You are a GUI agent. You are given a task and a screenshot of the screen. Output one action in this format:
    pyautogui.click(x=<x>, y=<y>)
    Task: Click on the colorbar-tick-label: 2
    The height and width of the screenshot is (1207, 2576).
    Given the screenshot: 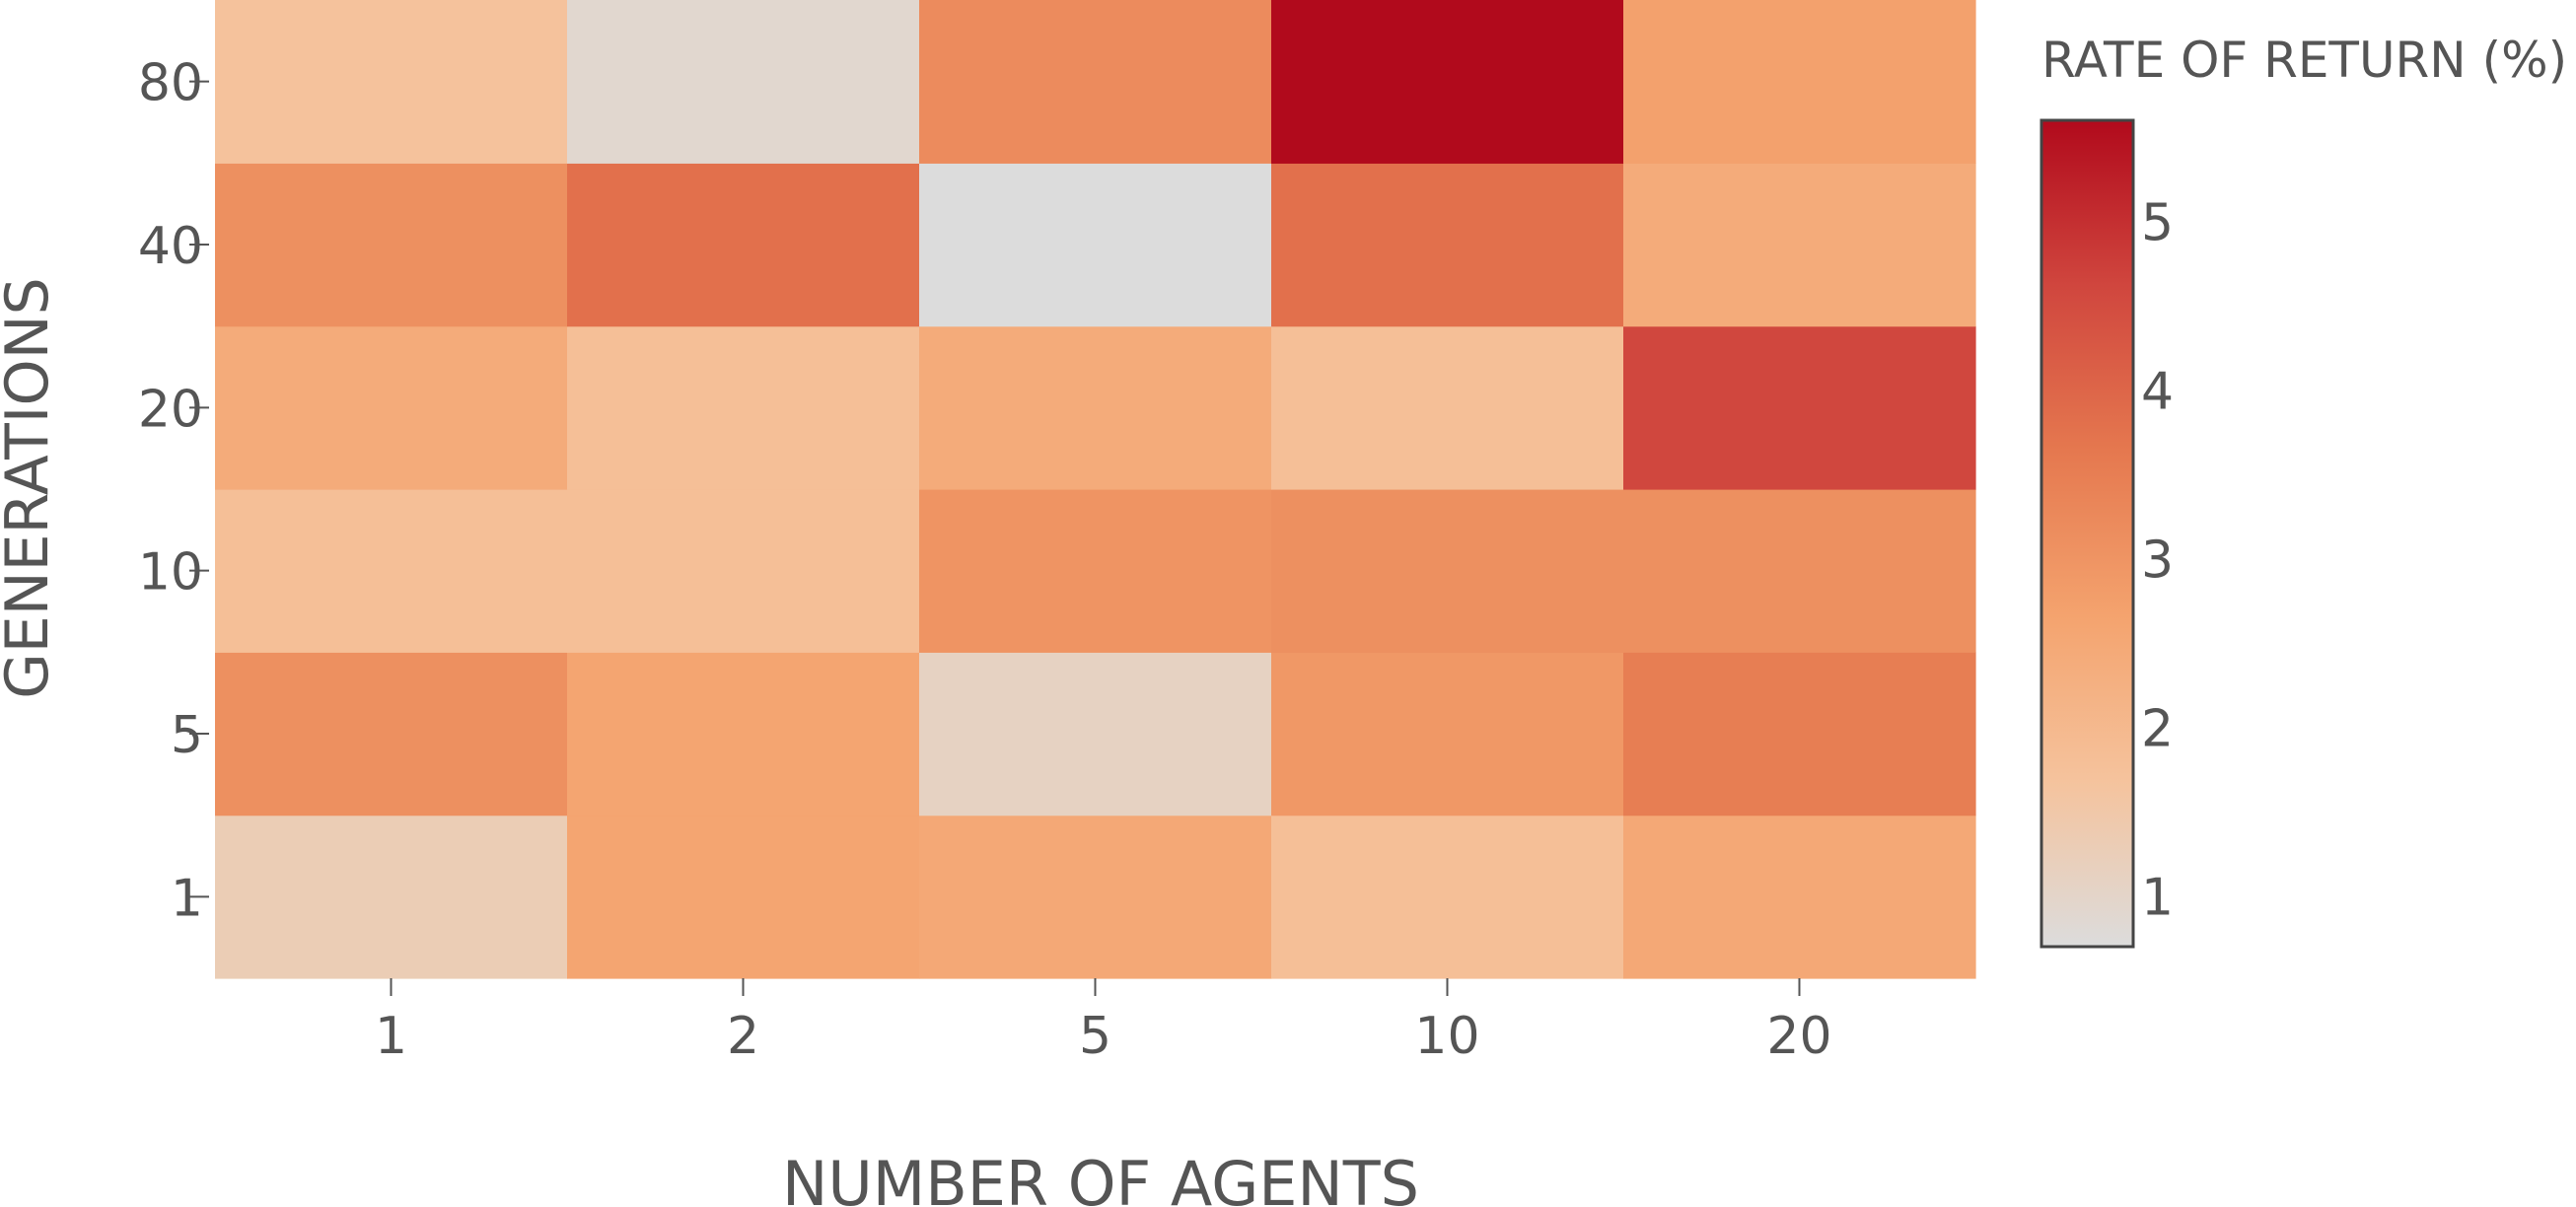 What is the action you would take?
    pyautogui.click(x=2157, y=729)
    